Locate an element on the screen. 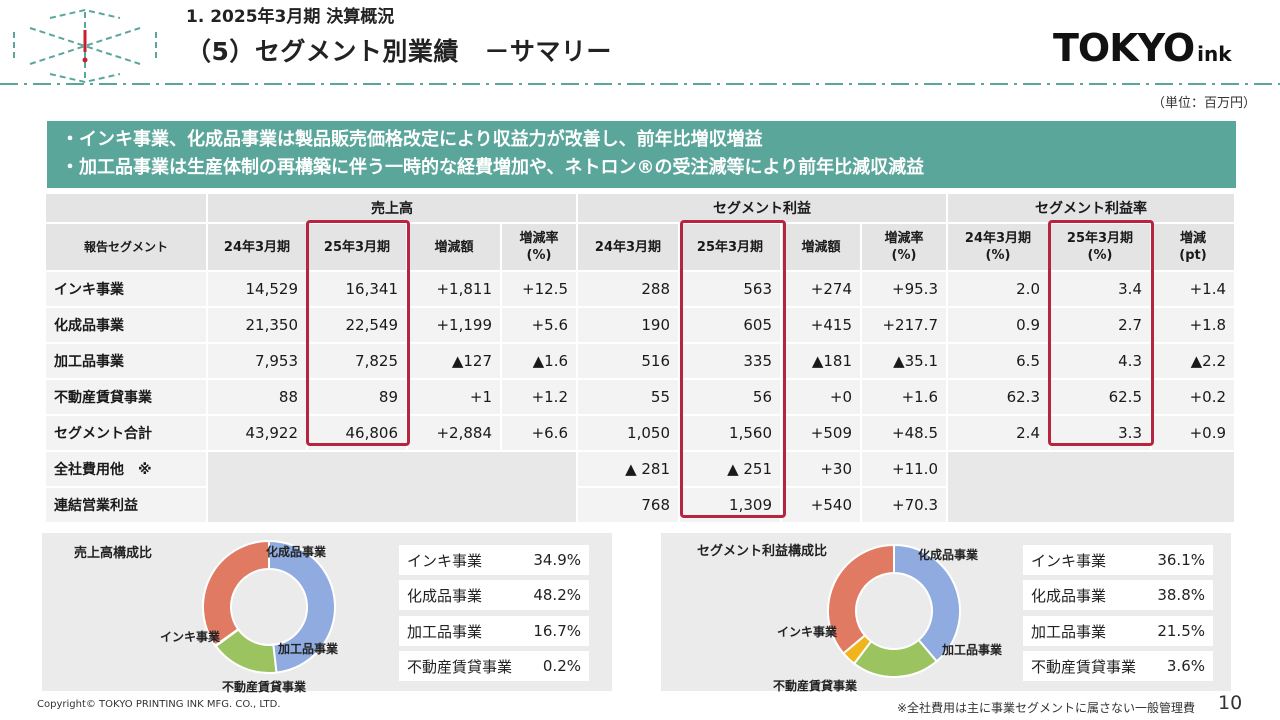 The height and width of the screenshot is (720, 1280). profit-label-chem: 化成品事業 is located at coordinates (948, 555).